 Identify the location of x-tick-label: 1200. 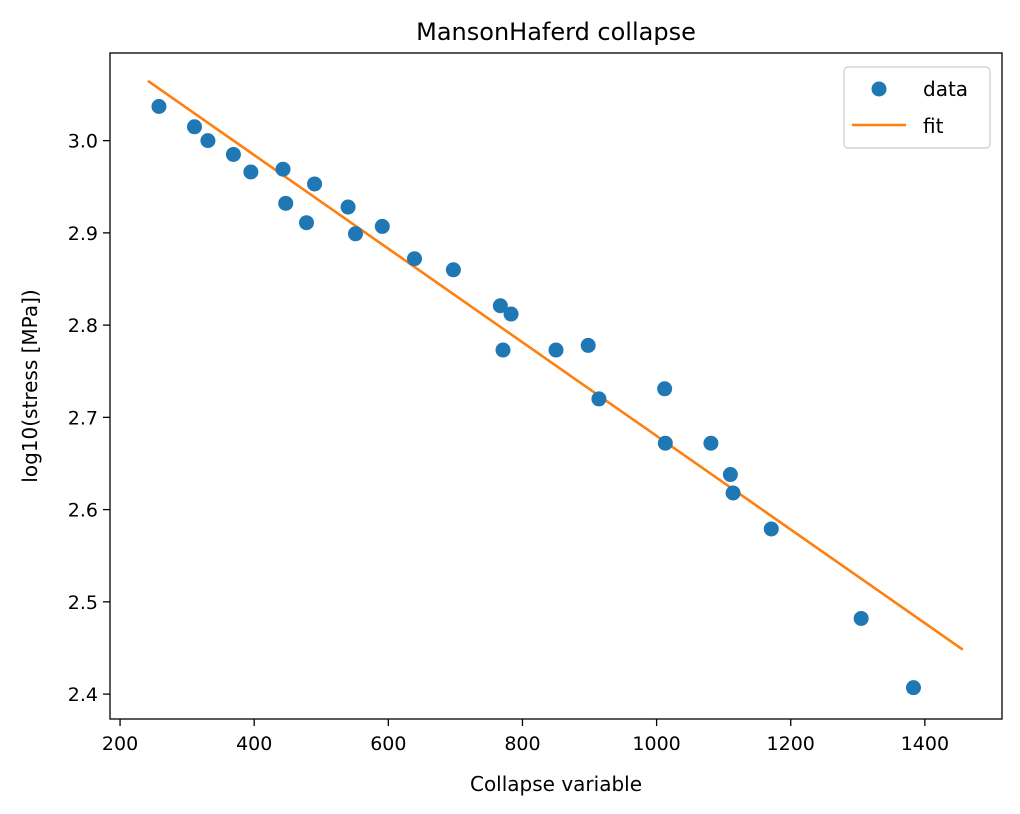
(791, 744).